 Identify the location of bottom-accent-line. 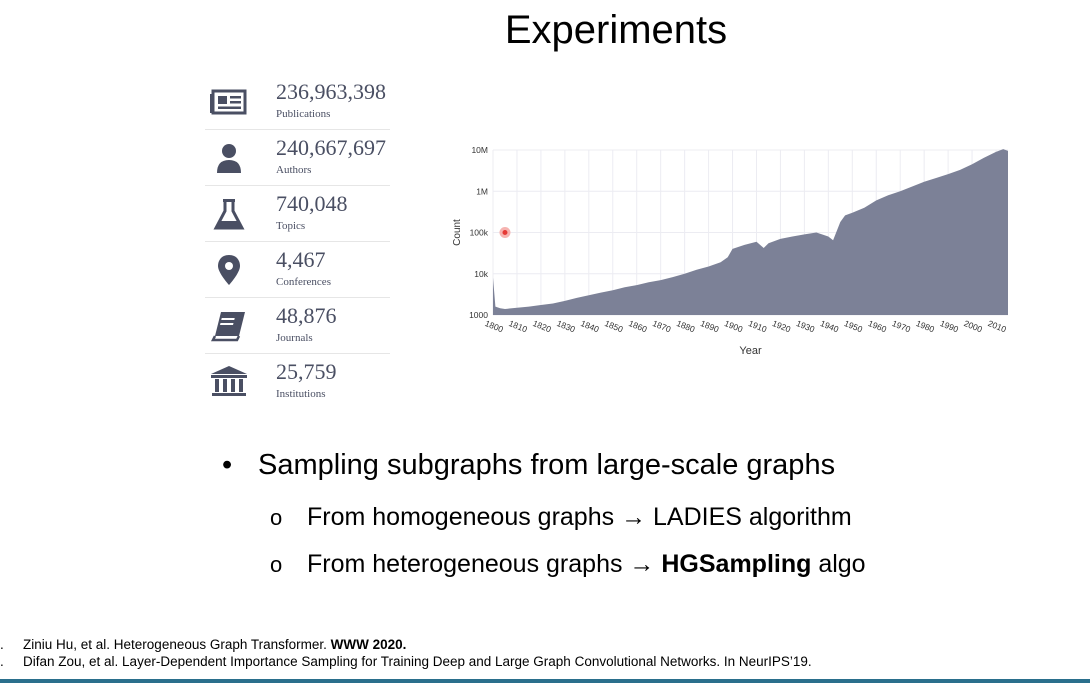
(545, 681).